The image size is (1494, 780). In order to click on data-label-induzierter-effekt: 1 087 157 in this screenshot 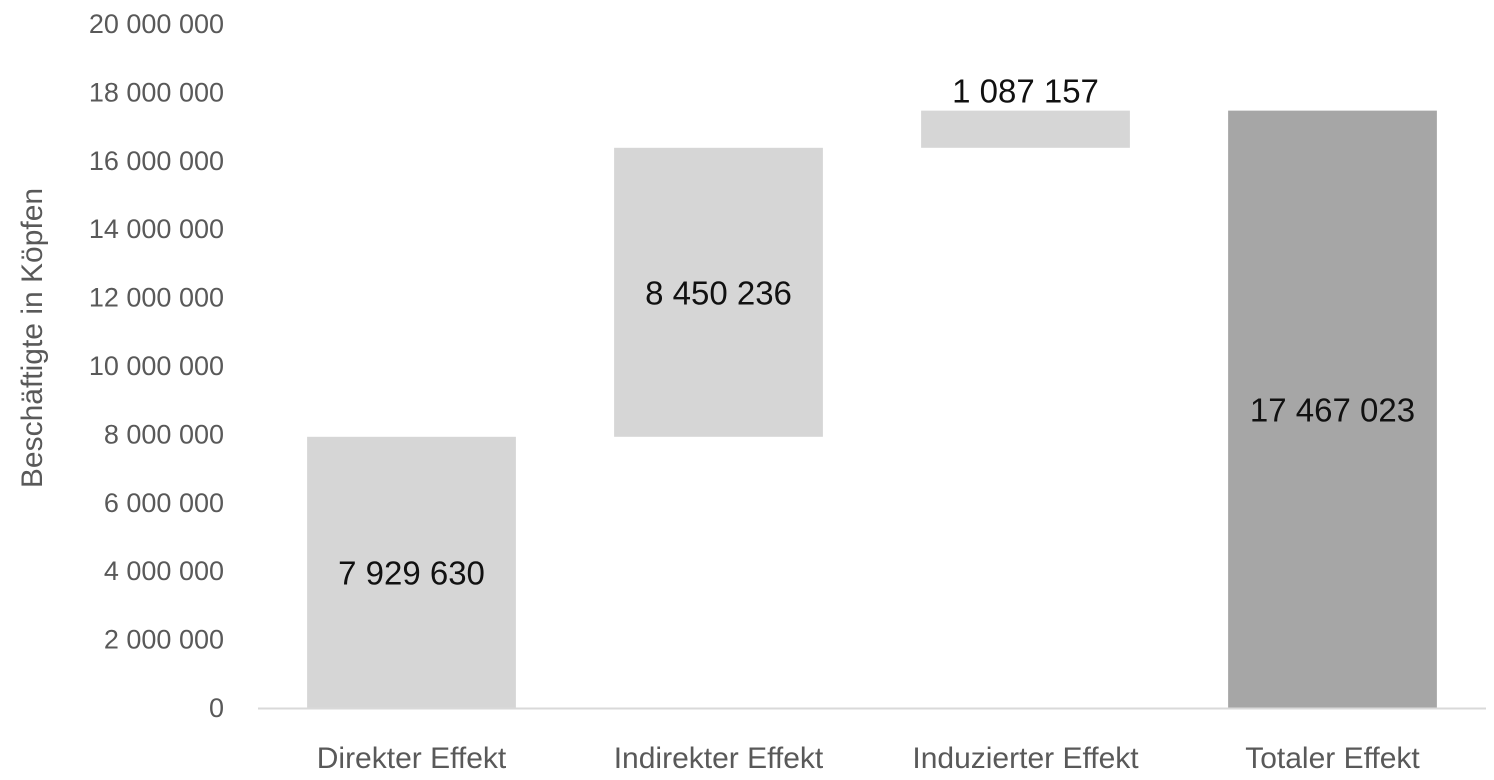, I will do `click(1025, 91)`.